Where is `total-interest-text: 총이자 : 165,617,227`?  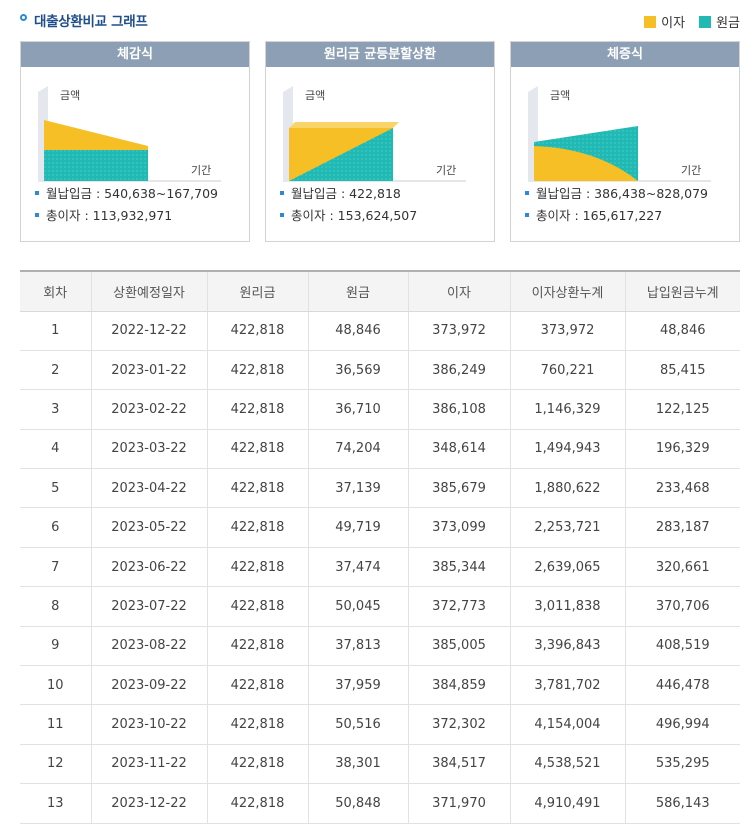
total-interest-text: 총이자 : 165,617,227 is located at coordinates (599, 215).